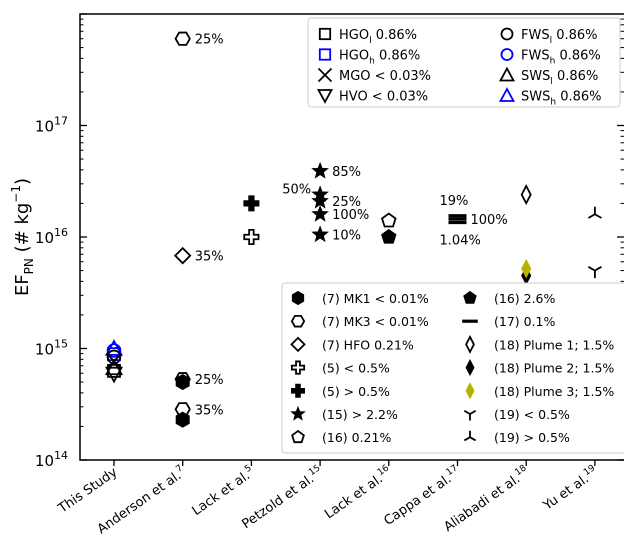 The width and height of the screenshot is (624, 556). What do you see at coordinates (559, 78) in the screenshot?
I see `legend-top-label: SWSl 0.86%` at bounding box center [559, 78].